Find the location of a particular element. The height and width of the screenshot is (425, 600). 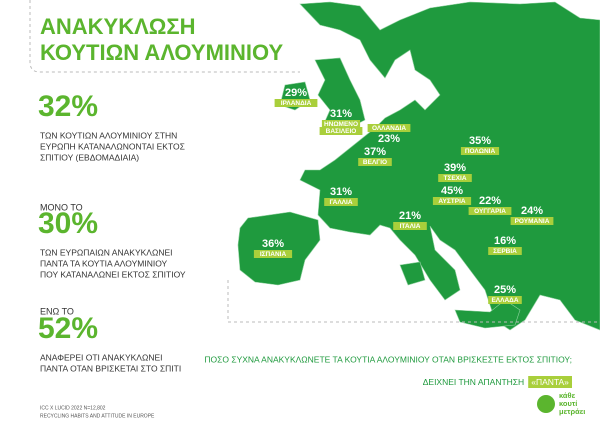

country-name: ΙΣΠΑΝΙΑ is located at coordinates (273, 254).